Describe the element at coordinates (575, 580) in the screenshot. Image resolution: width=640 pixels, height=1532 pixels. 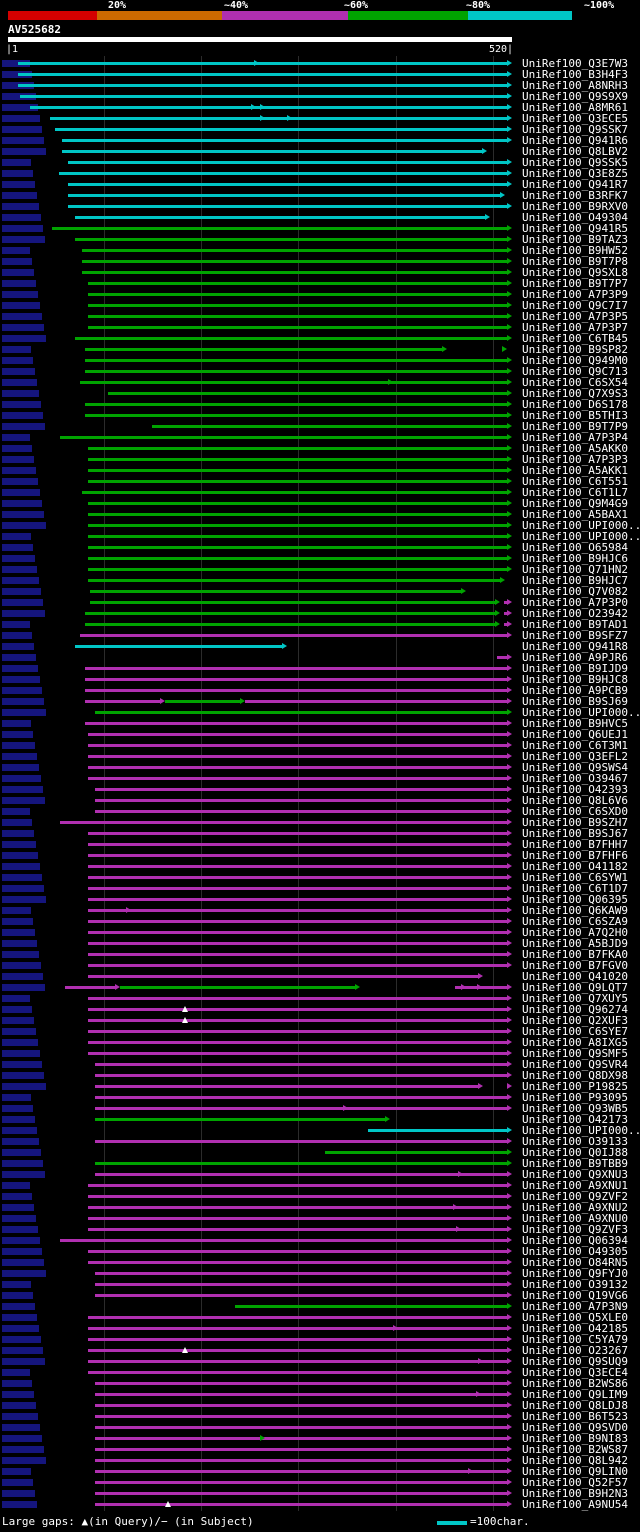
I see `hit-label: UniRef100_B9HJC7` at that location.